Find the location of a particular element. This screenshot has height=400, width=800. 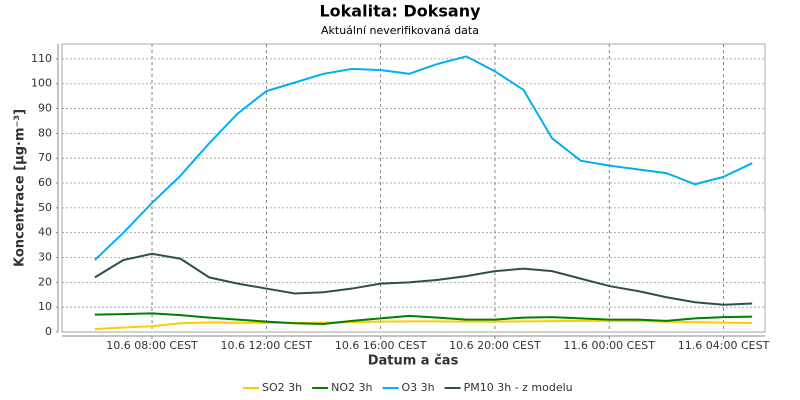

x-tick-label: 10.6 20:00 CEST is located at coordinates (495, 345).